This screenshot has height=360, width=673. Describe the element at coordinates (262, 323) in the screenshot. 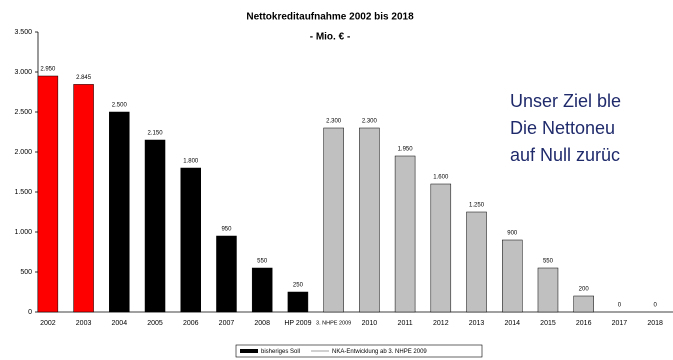

I see `x-tick-label: 2008` at that location.